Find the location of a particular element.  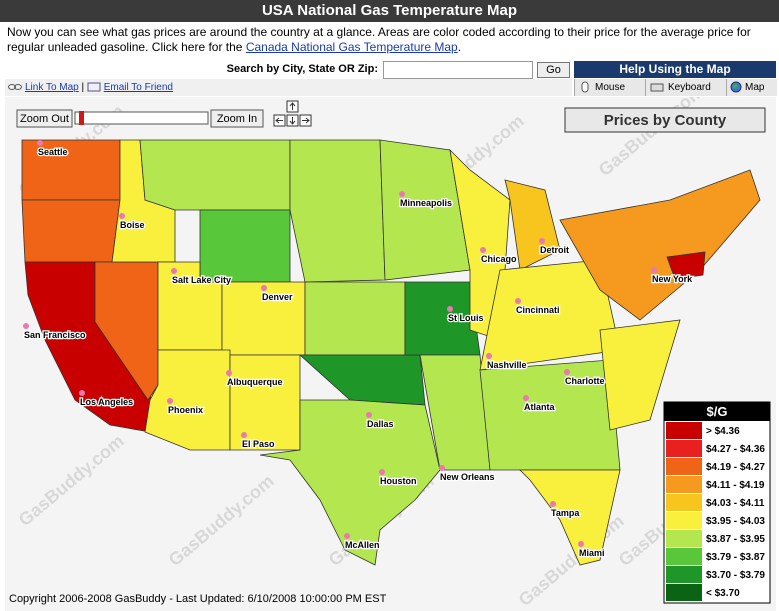

title: USA National Gas Temperature Map is located at coordinates (389, 10).